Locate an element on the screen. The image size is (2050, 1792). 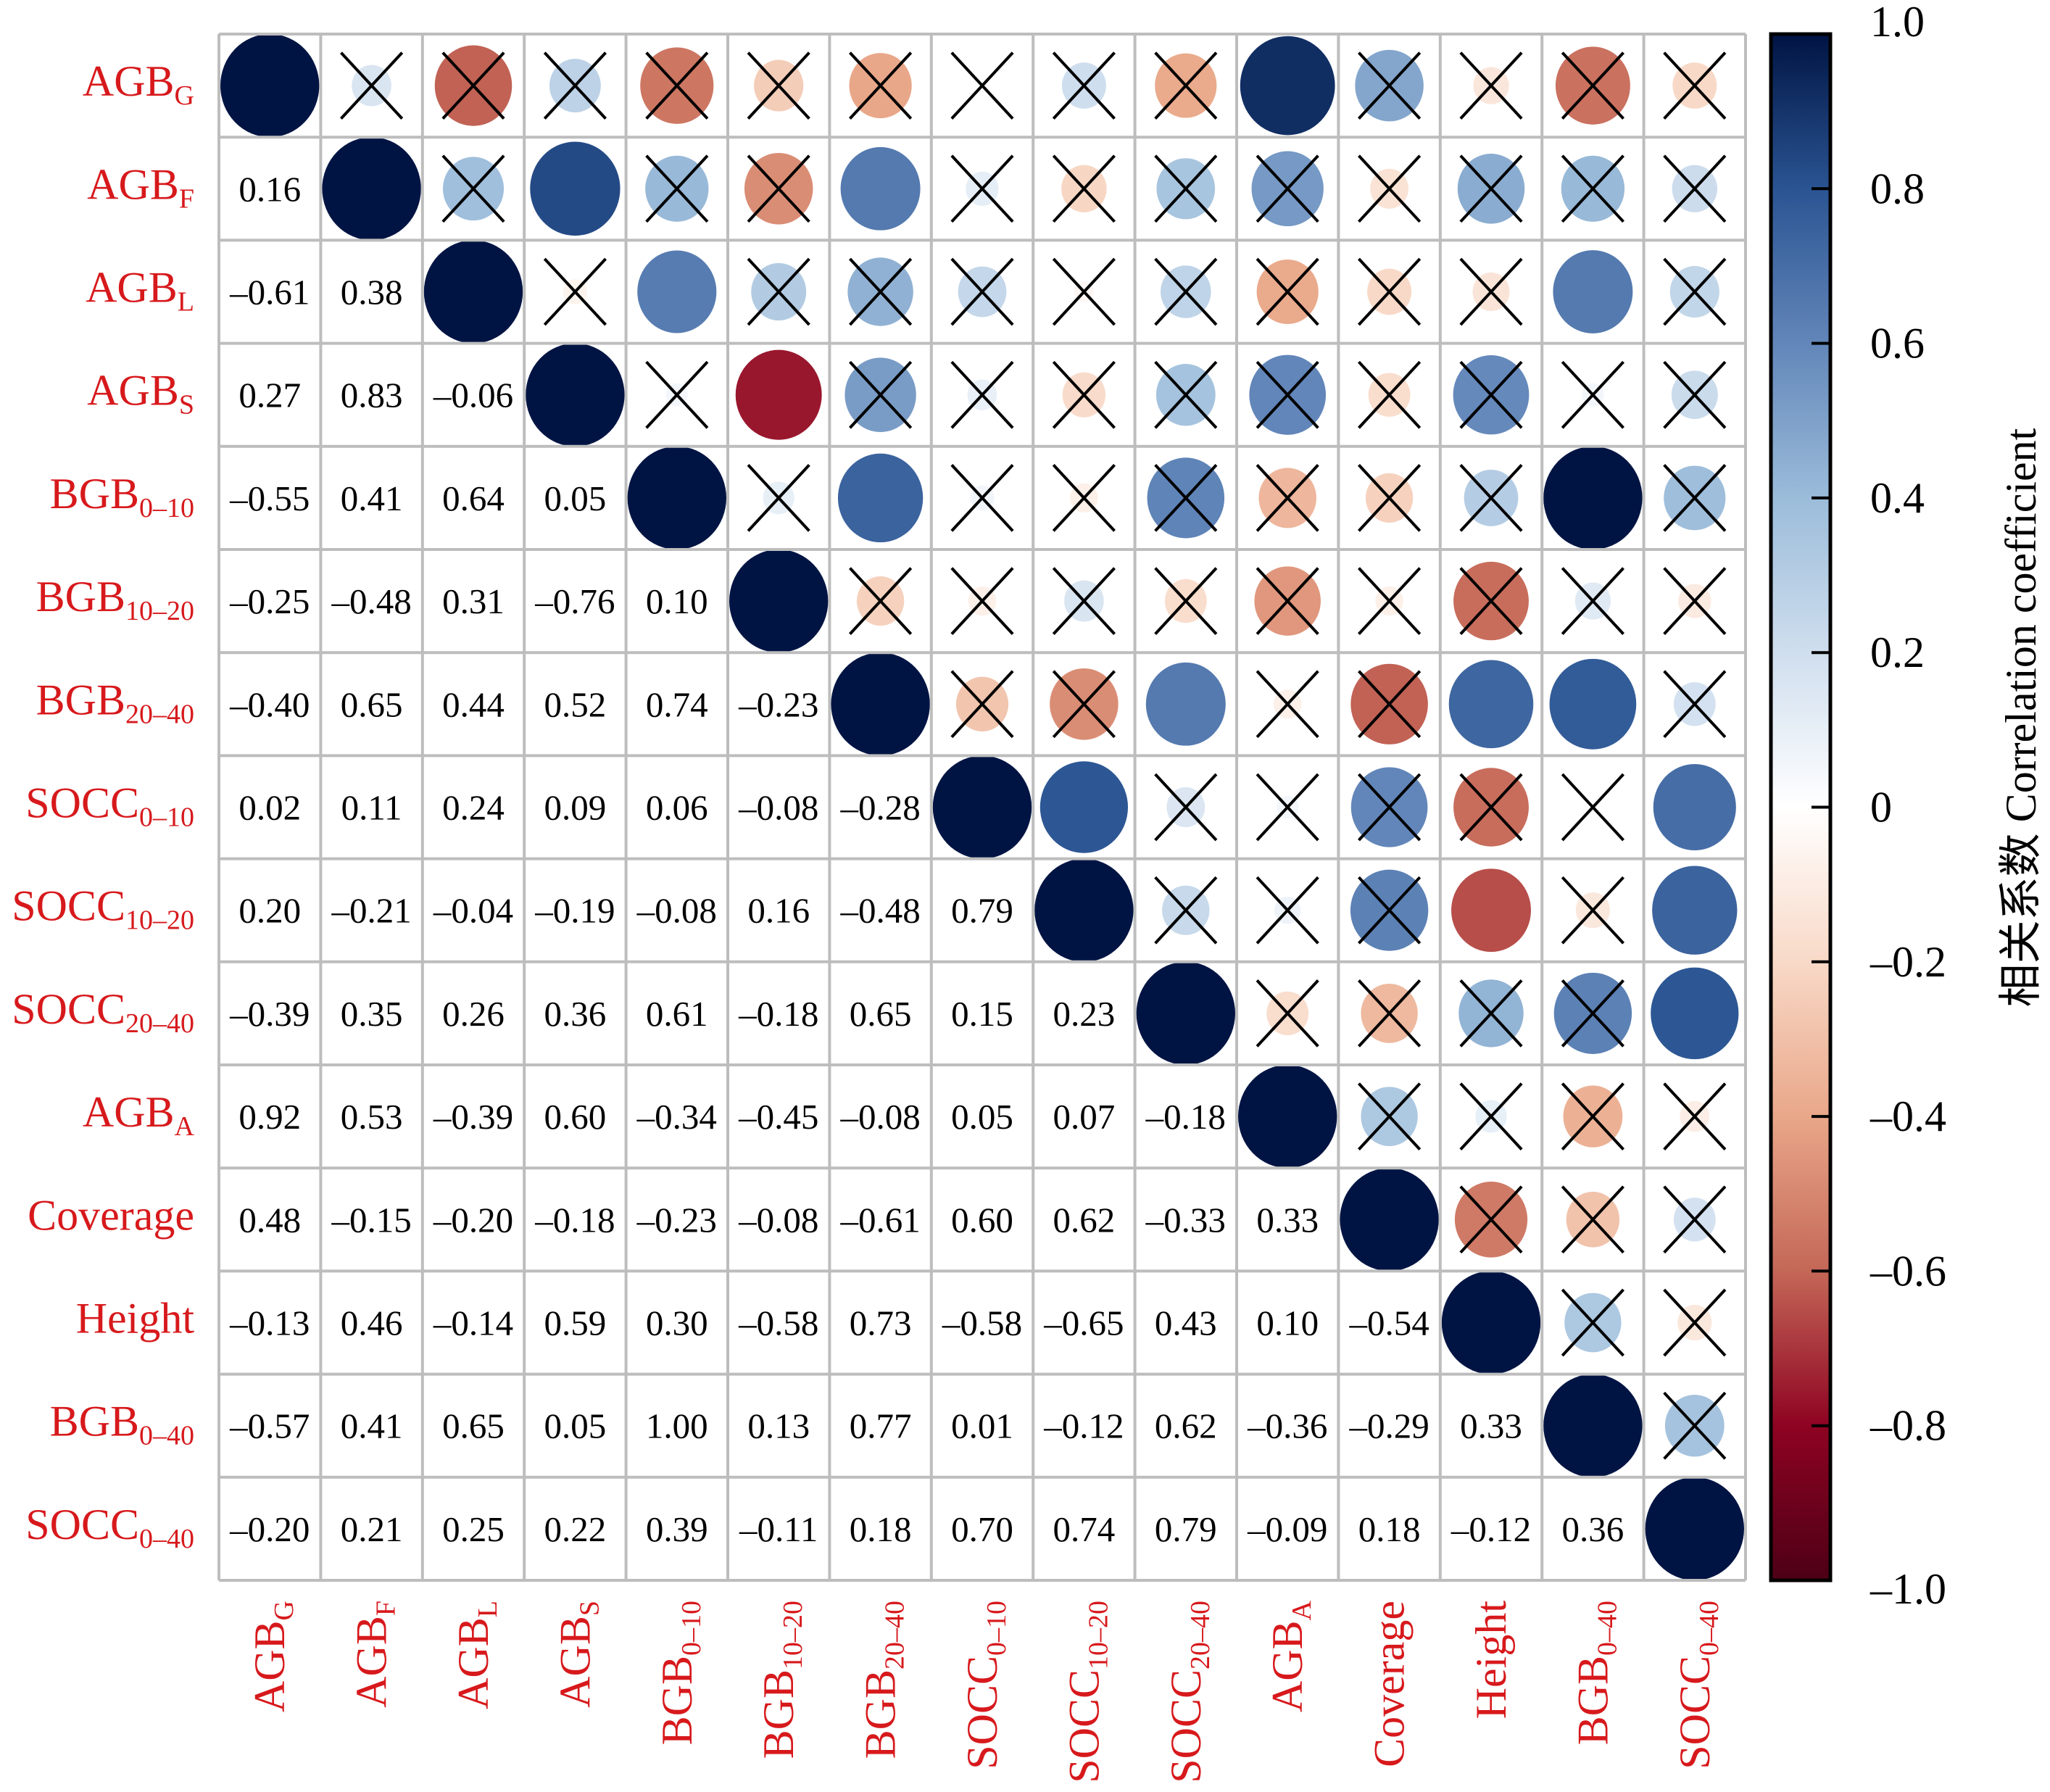
coefficient-label: 0.52 is located at coordinates (575, 704).